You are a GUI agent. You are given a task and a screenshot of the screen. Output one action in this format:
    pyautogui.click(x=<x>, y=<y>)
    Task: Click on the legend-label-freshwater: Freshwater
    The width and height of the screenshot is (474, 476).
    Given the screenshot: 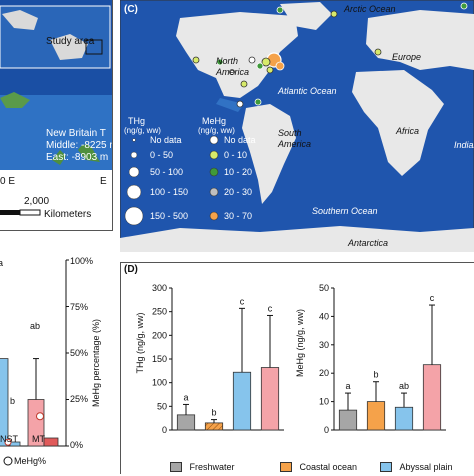 What is the action you would take?
    pyautogui.click(x=212, y=466)
    